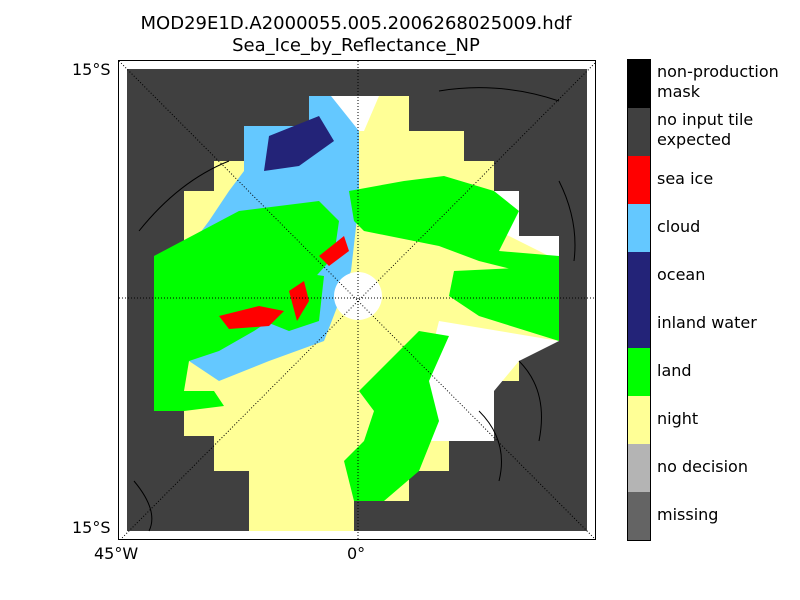  Describe the element at coordinates (299, 143) in the screenshot. I see `ocean-patch` at that location.